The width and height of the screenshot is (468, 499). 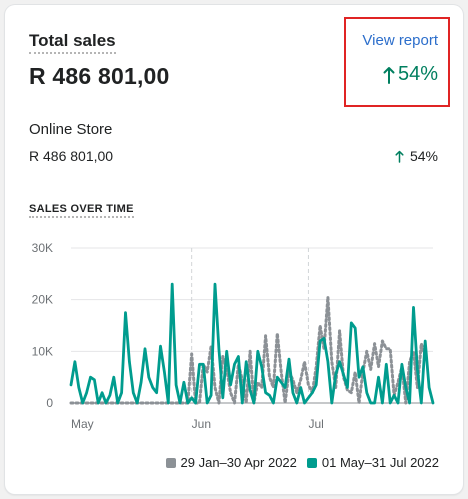 What do you see at coordinates (42, 248) in the screenshot?
I see `y-tick-label: 30K` at bounding box center [42, 248].